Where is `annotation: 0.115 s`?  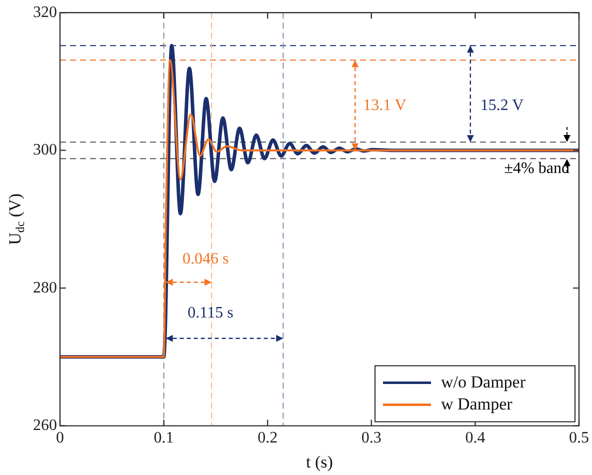 annotation: 0.115 s is located at coordinates (211, 313).